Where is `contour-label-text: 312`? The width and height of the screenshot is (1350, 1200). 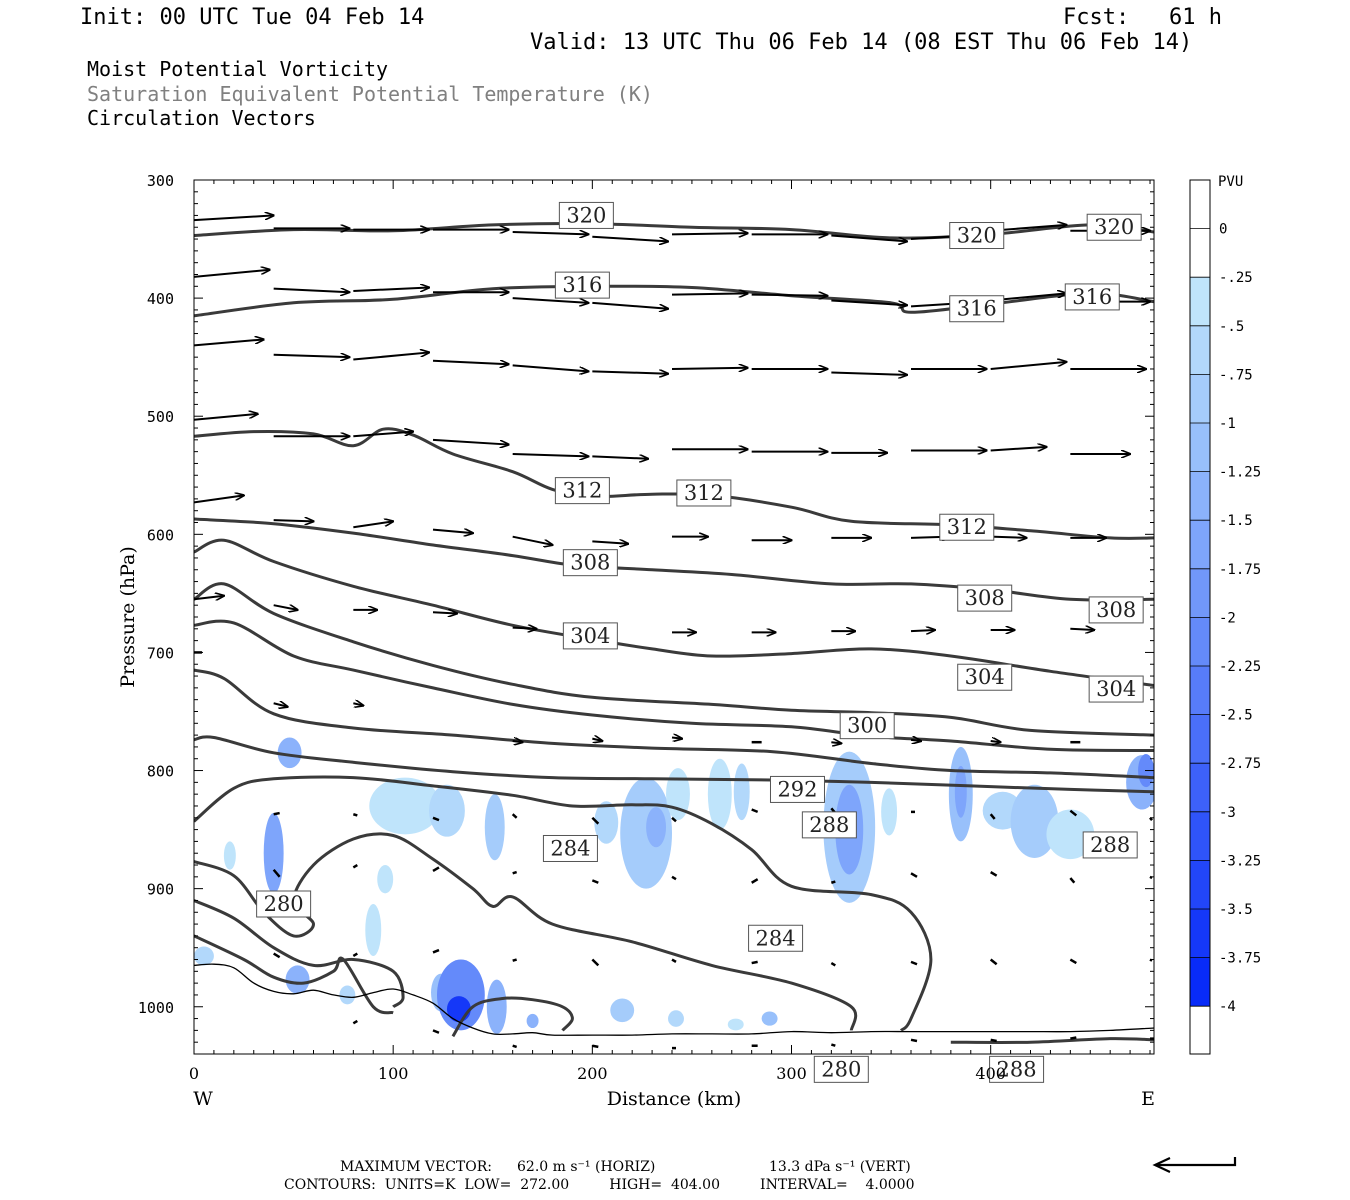 contour-label-text: 312 is located at coordinates (582, 491).